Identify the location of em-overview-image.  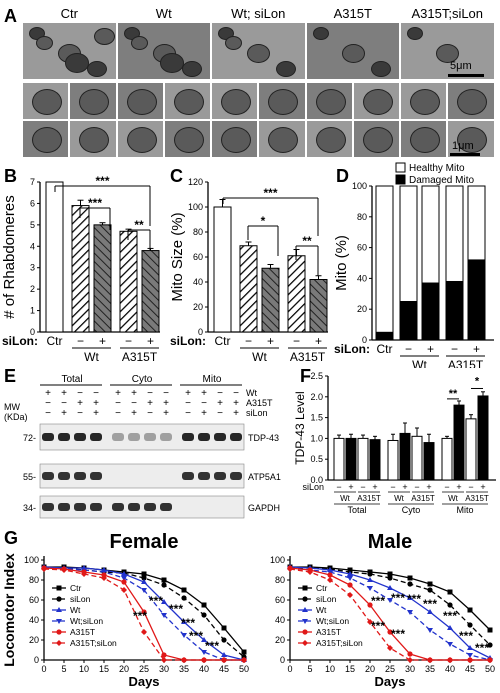
(69, 51).